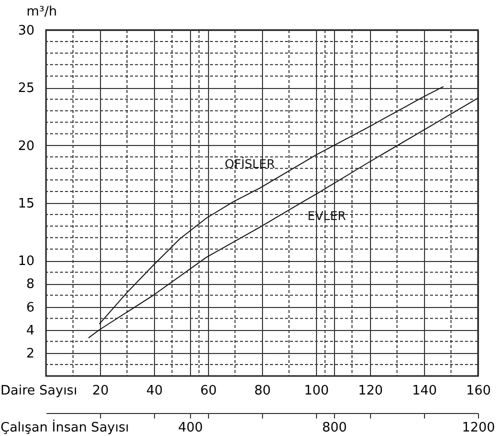 This screenshot has width=501, height=436. Describe the element at coordinates (41, 12) in the screenshot. I see `y-axis-title: m³/h` at that location.